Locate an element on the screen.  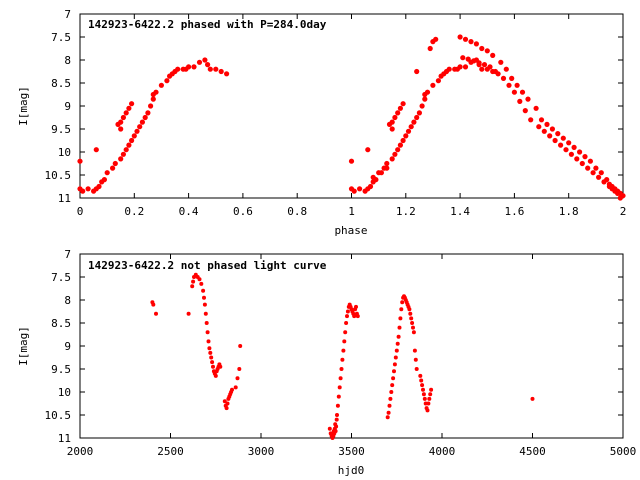
x-tick-label: 4000 is located at coordinates (442, 451).